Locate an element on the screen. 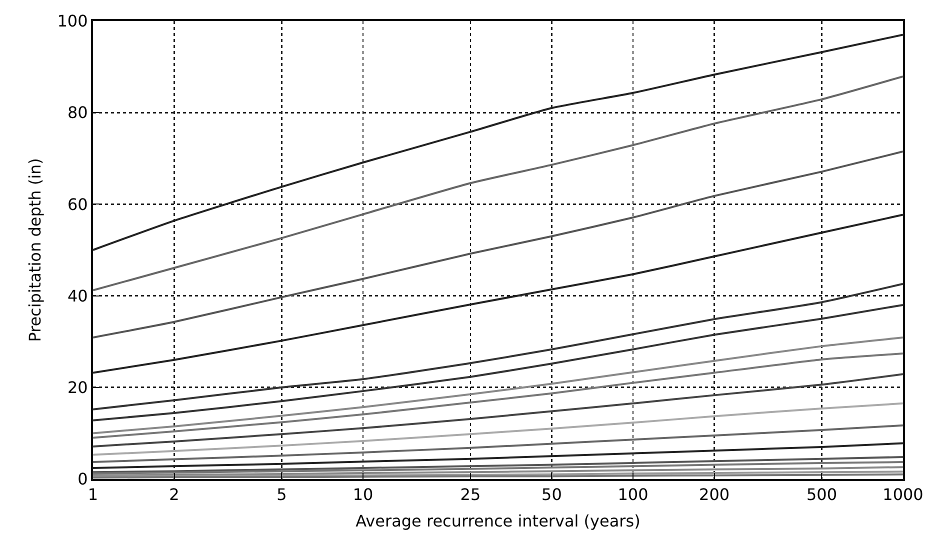 The width and height of the screenshot is (935, 546). y-tick-label: 40 is located at coordinates (77, 296).